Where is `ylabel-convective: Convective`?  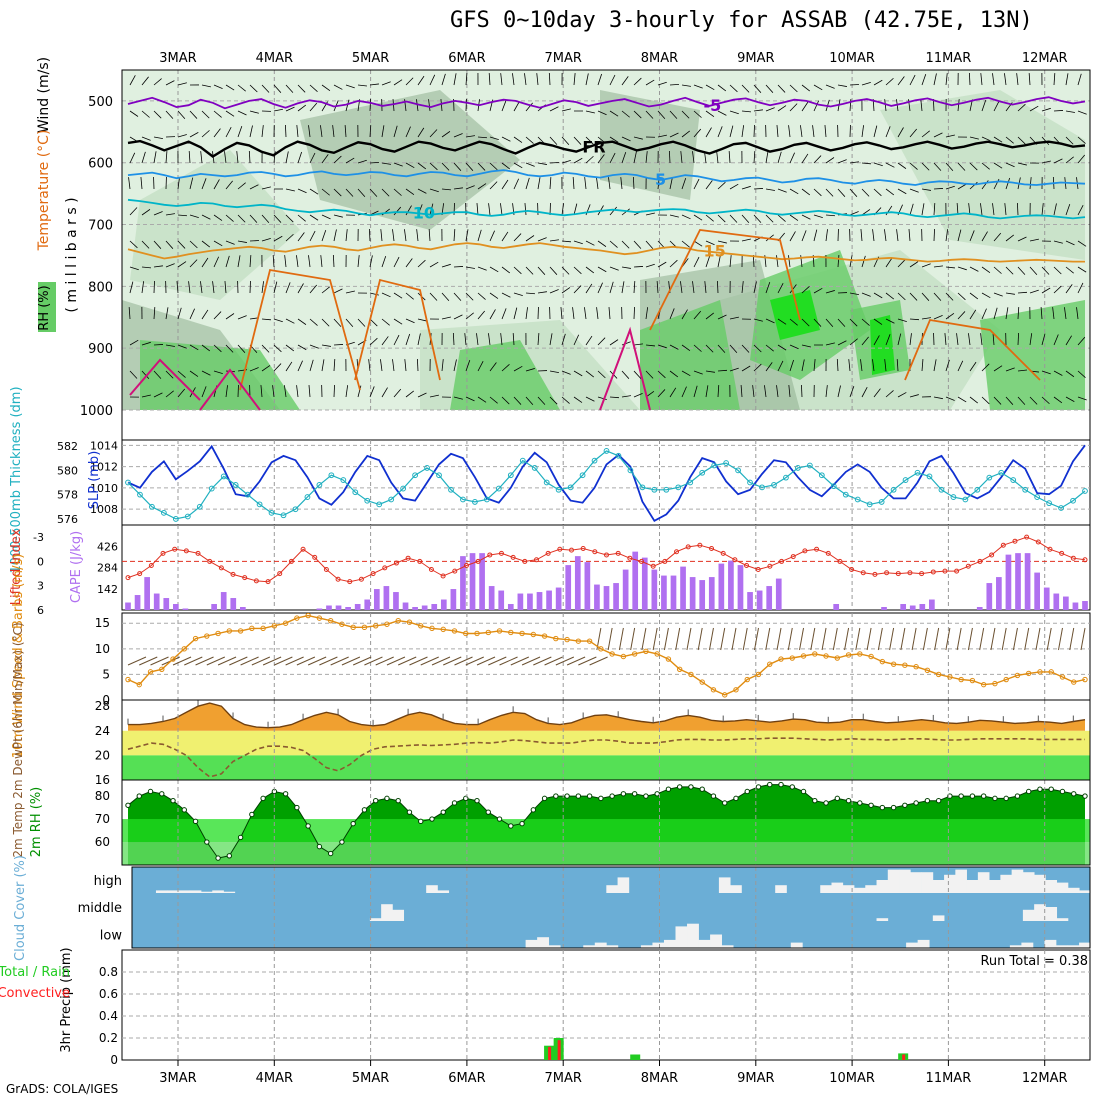 ylabel-convective: Convective is located at coordinates (35, 993).